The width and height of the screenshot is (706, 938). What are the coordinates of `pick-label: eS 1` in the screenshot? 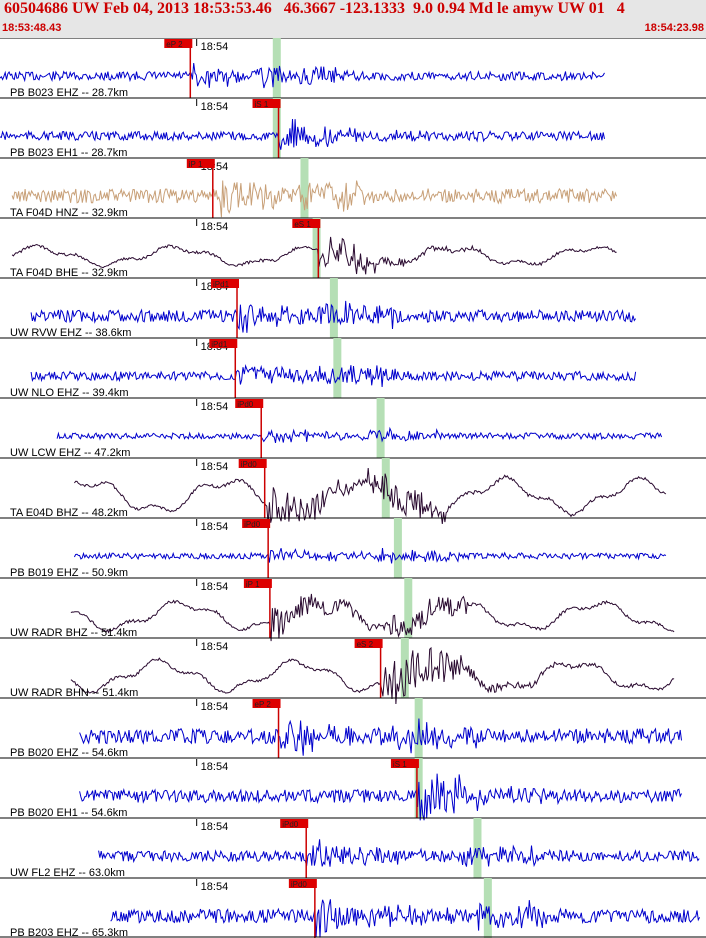 It's located at (302, 224).